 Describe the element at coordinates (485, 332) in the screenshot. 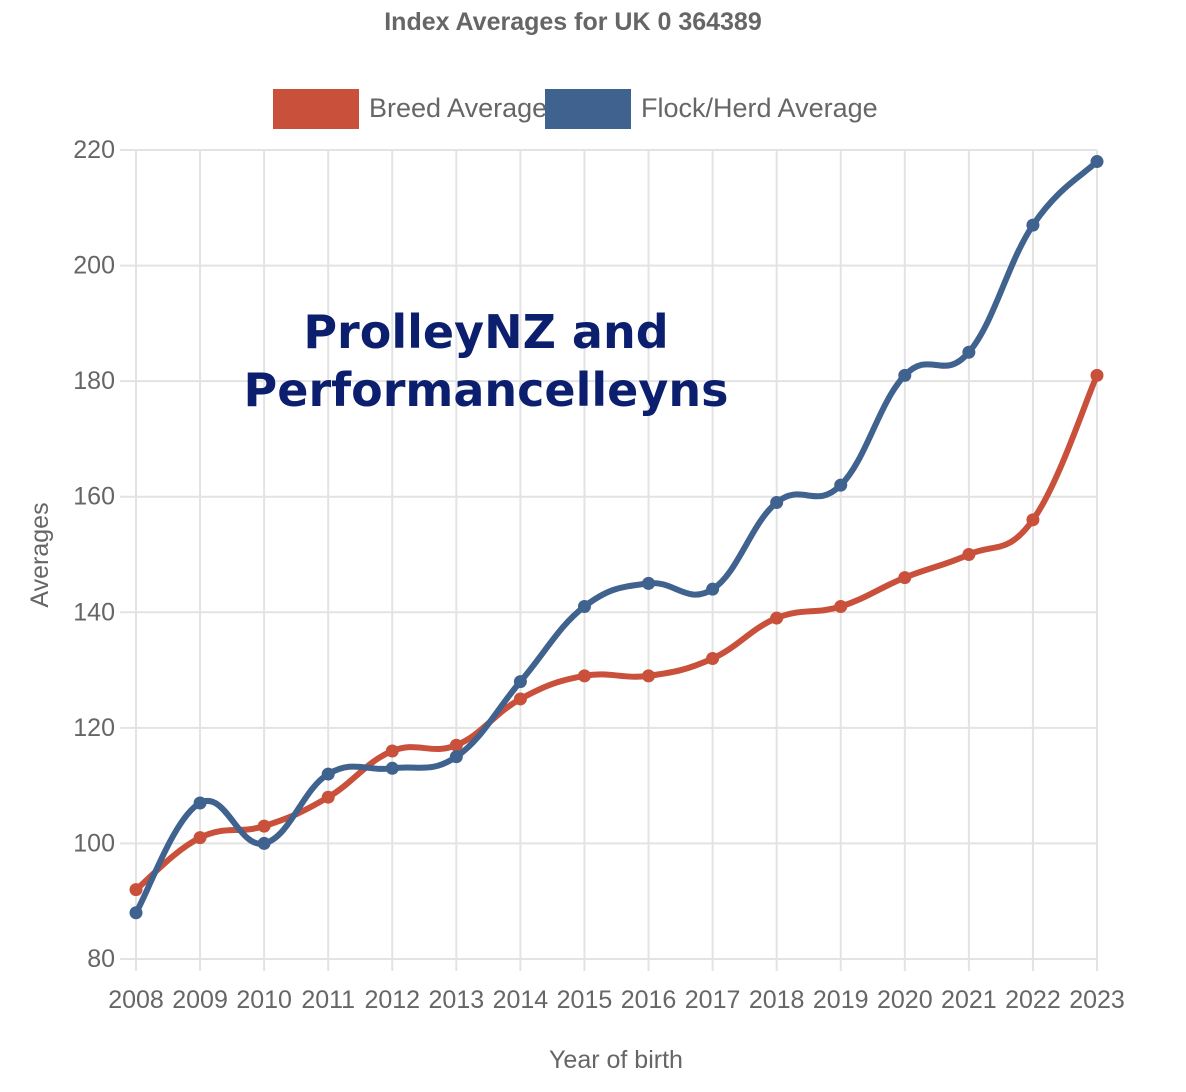

I see `overlay-text-line-1: ProlleyNZ and` at that location.